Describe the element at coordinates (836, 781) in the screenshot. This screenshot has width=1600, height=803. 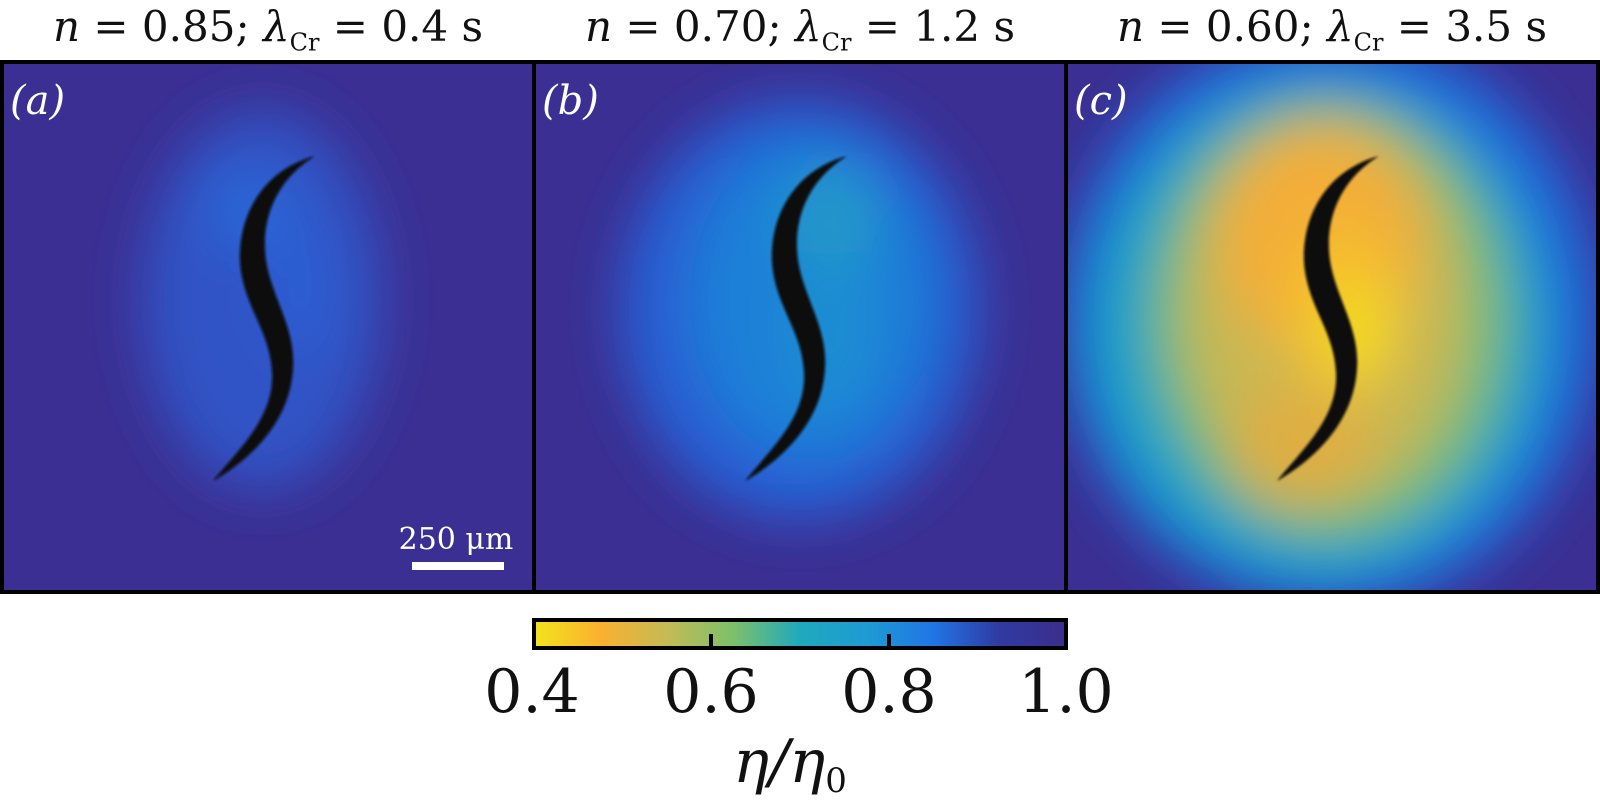
I see `colorbar-axis-label-subscript: 0` at that location.